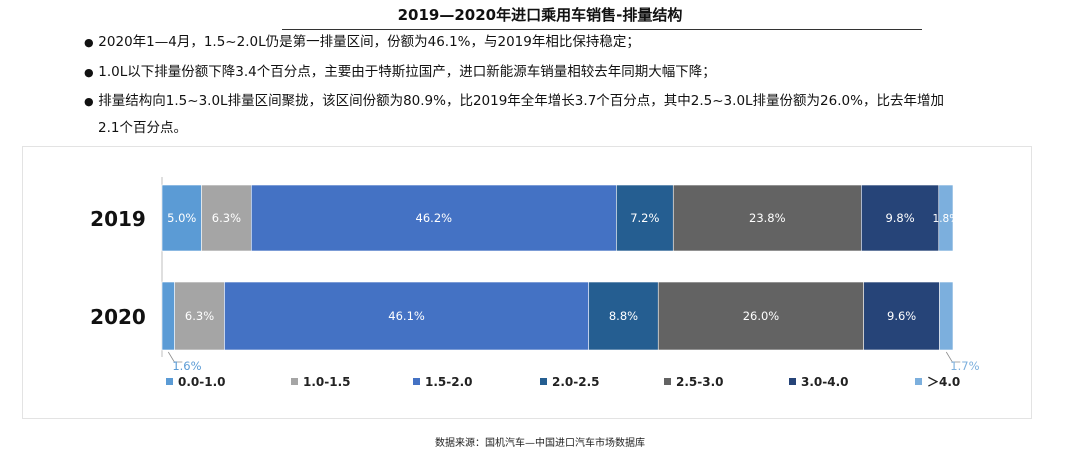 The height and width of the screenshot is (467, 1080). Describe the element at coordinates (169, 381) in the screenshot. I see `legend-swatch-0.0-1.0` at that location.